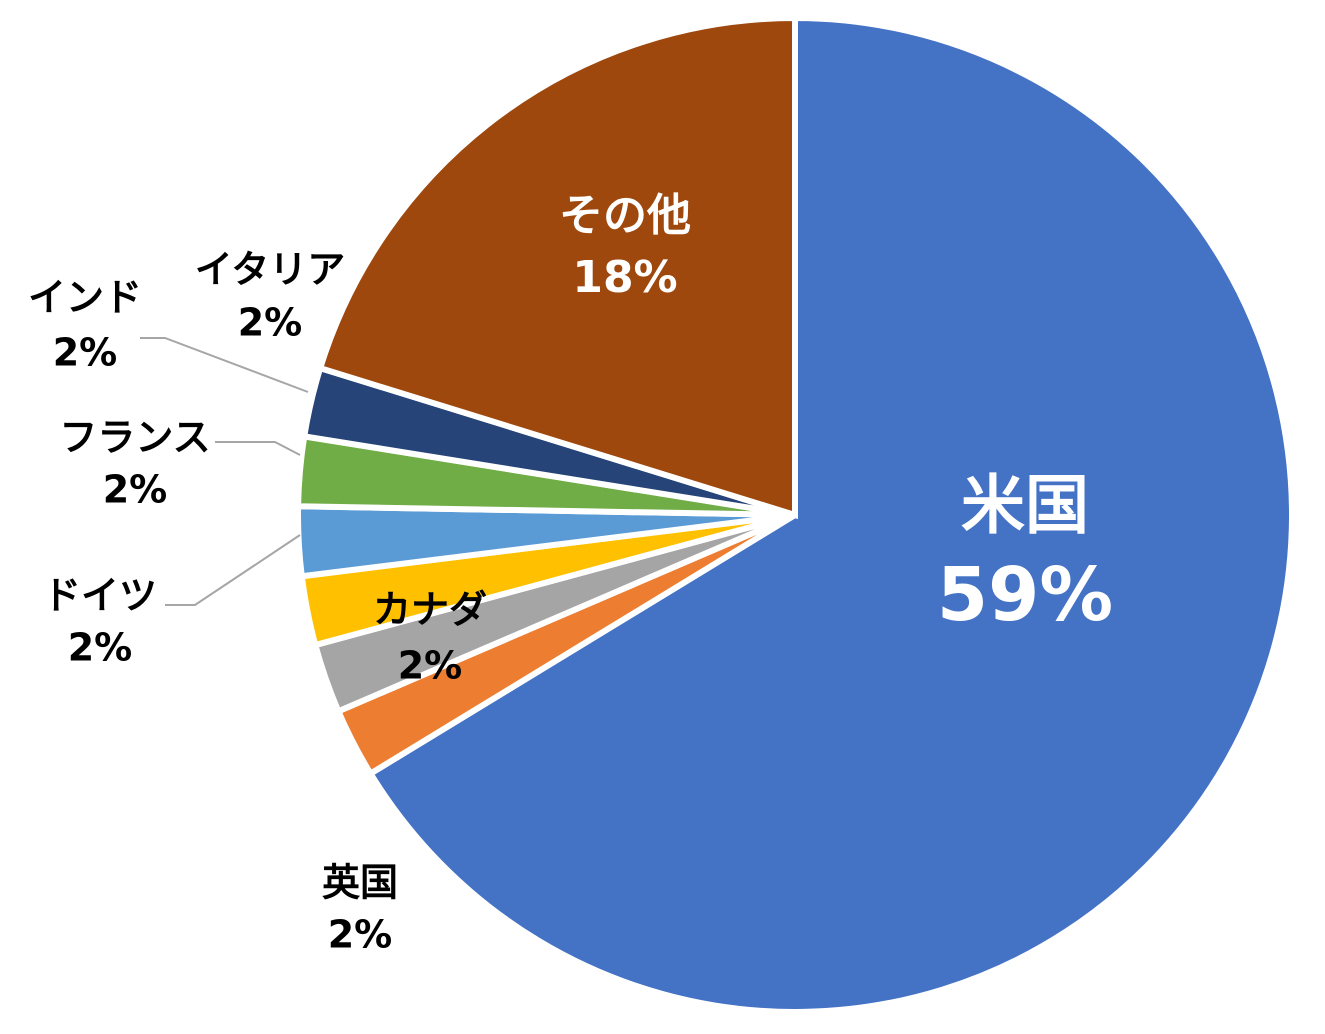 The image size is (1325, 1034). Describe the element at coordinates (134, 438) in the screenshot. I see `slice-category: フランス` at that location.